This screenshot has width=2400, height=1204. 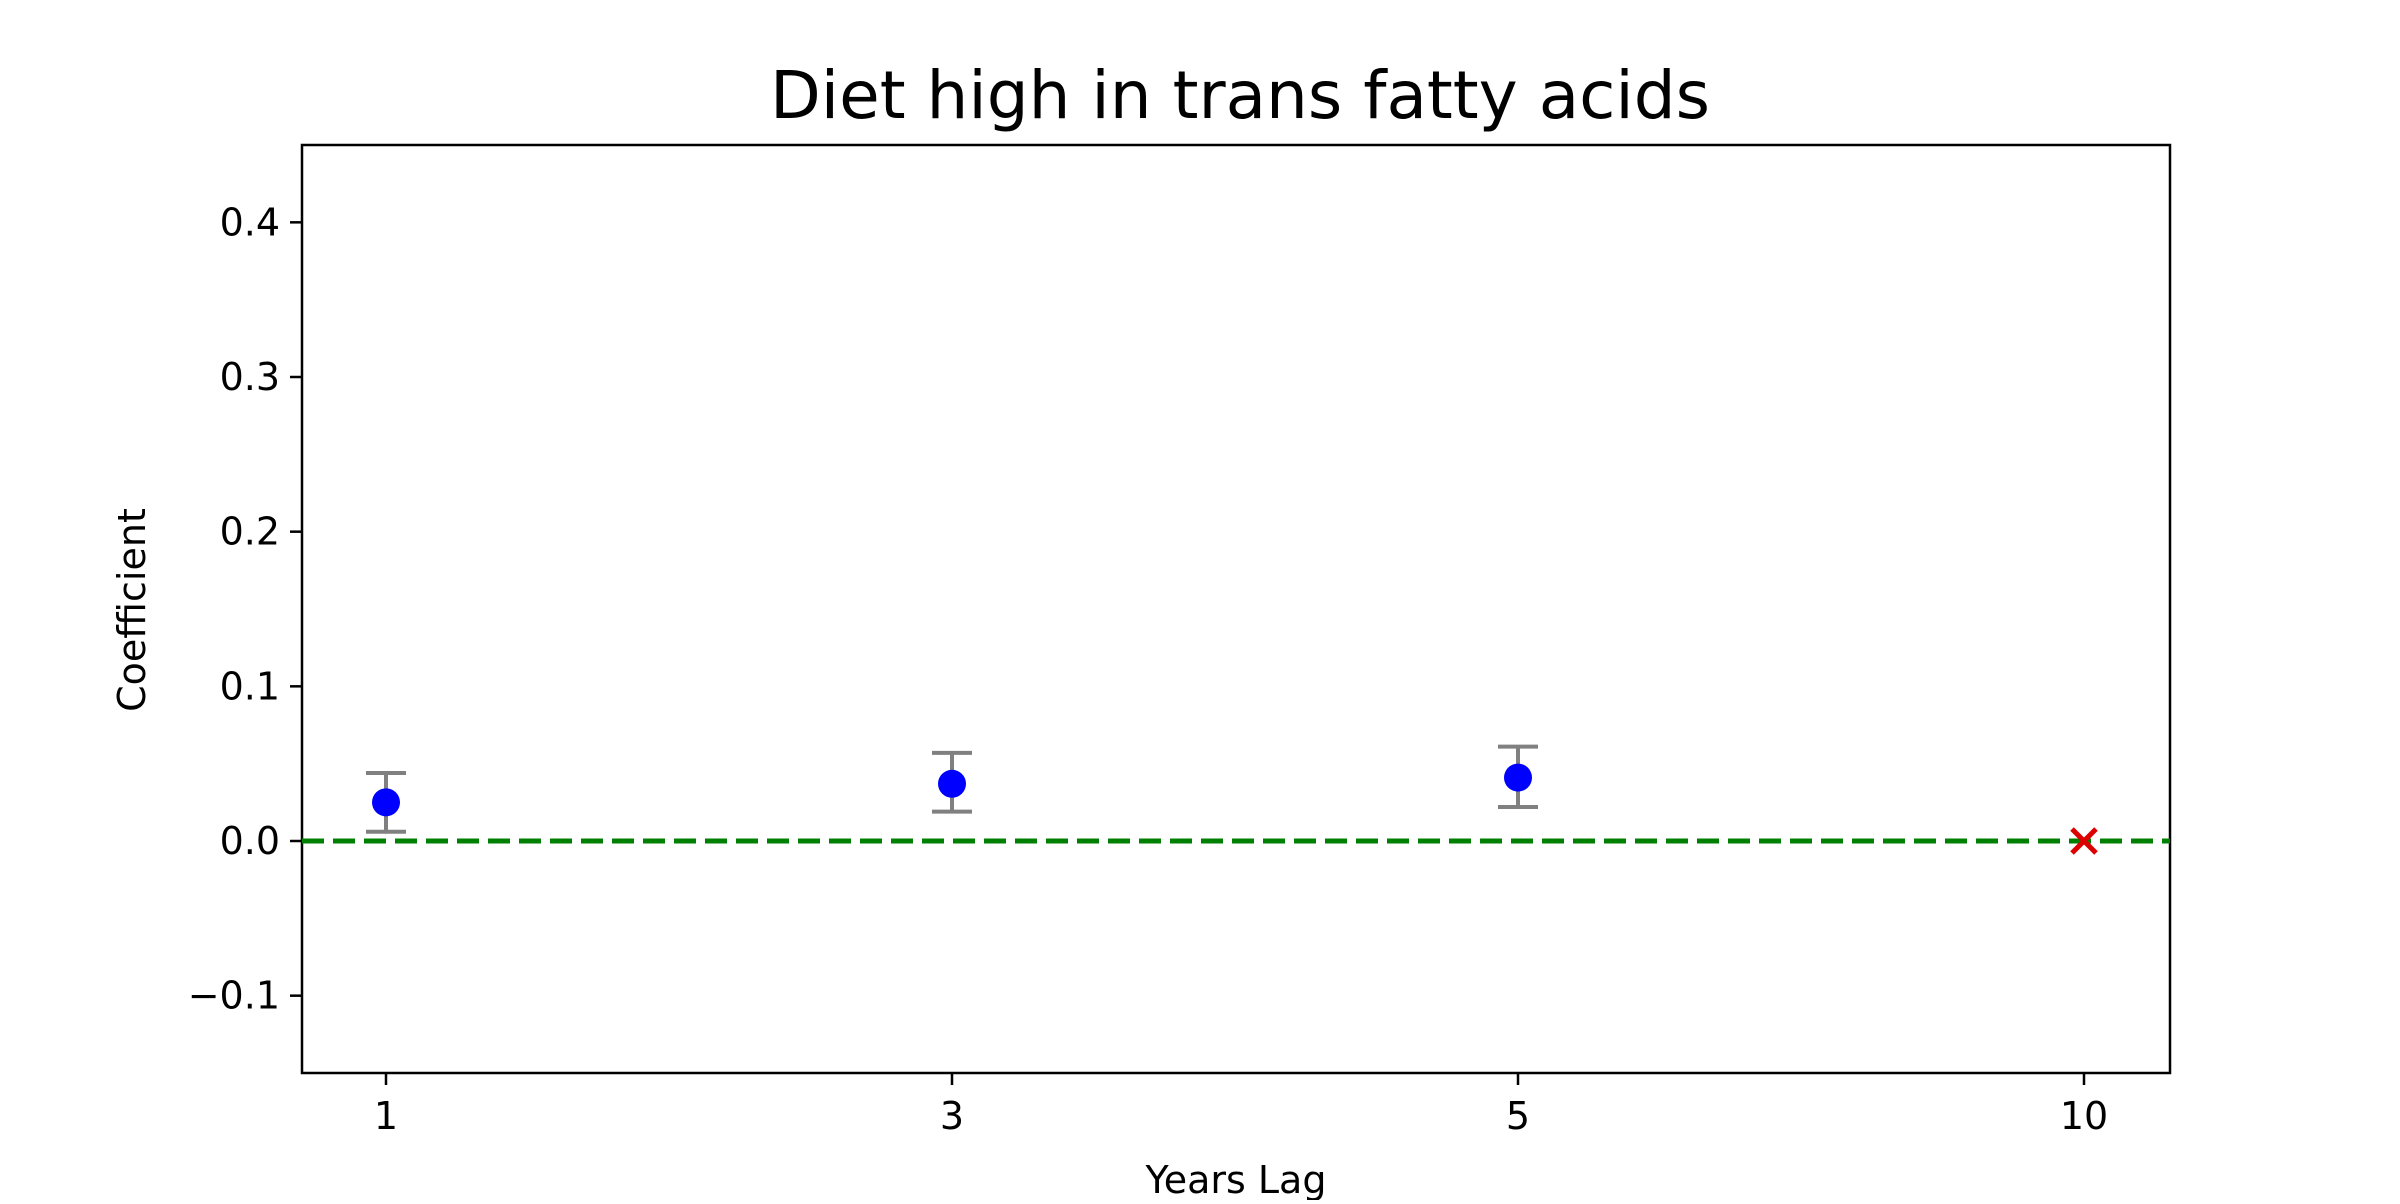 What do you see at coordinates (132, 610) in the screenshot?
I see `y-axis-label: Coefficient` at bounding box center [132, 610].